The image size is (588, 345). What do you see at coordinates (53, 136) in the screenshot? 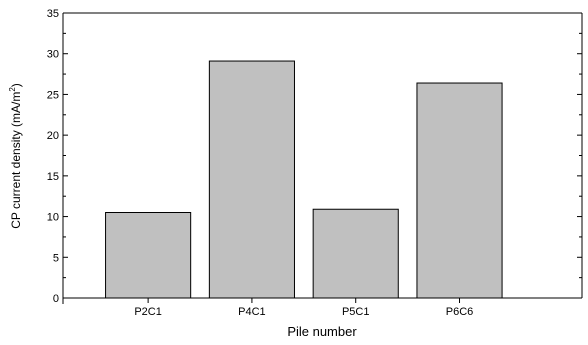
I see `y-tick-label: 20` at bounding box center [53, 136].